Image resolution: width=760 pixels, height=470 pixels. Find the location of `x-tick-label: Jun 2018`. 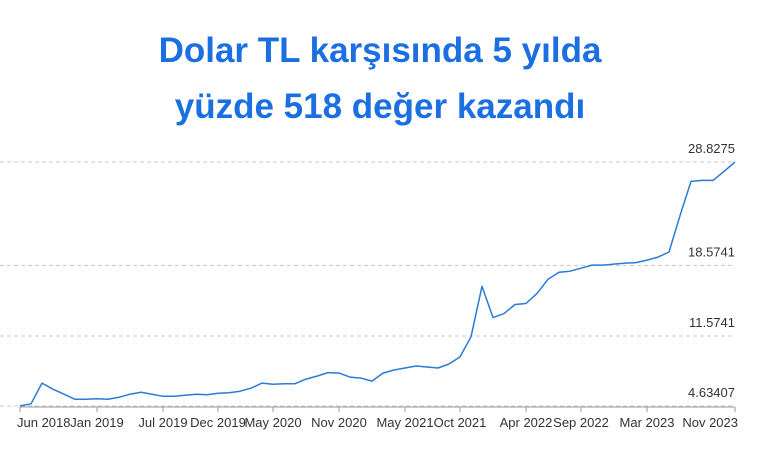

x-tick-label: Jun 2018 is located at coordinates (44, 422).